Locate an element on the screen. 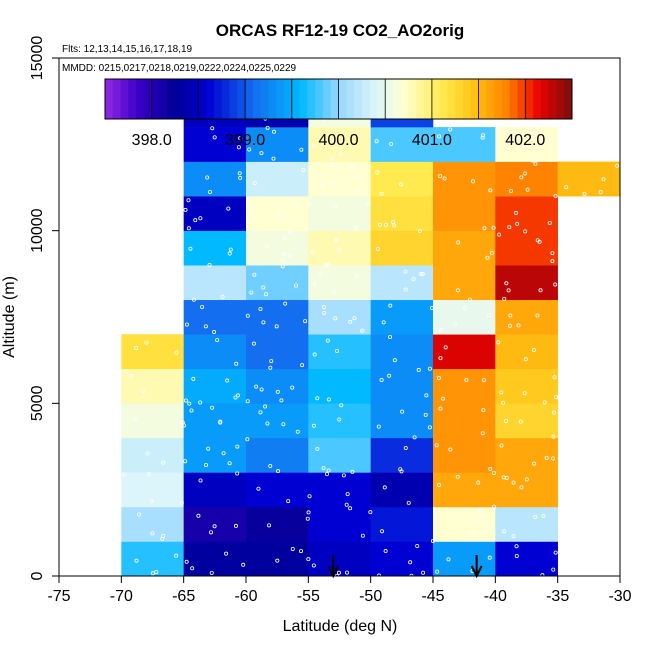 The width and height of the screenshot is (650, 650). colorbar-frame is located at coordinates (338, 99).